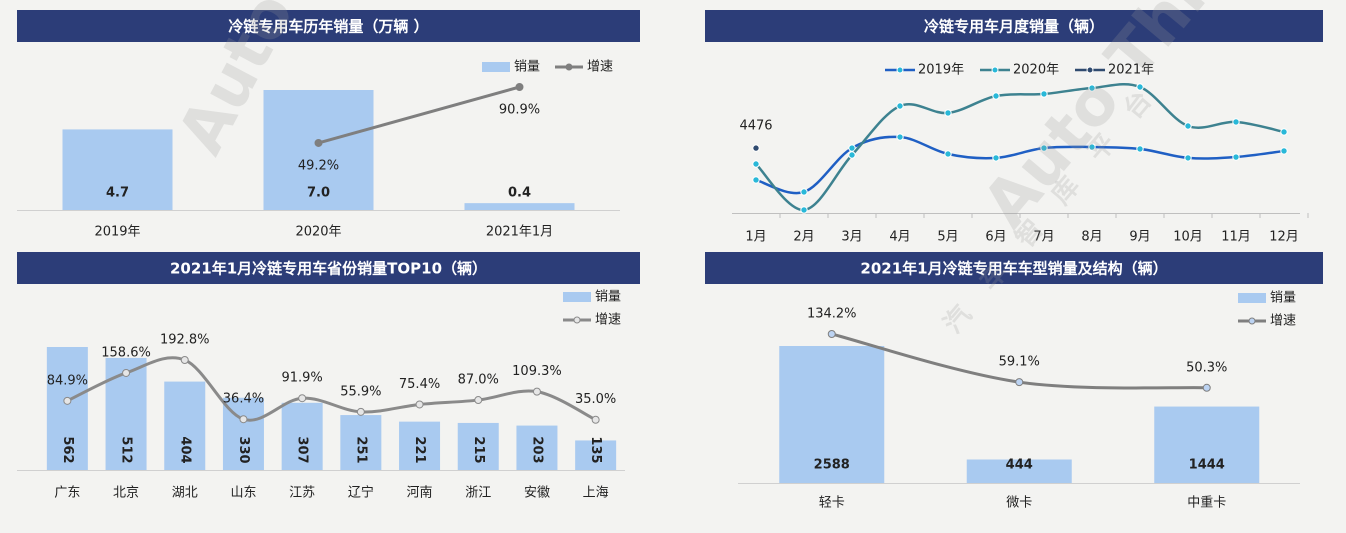  Describe the element at coordinates (302, 449) in the screenshot. I see `bar-value-label: 307` at that location.